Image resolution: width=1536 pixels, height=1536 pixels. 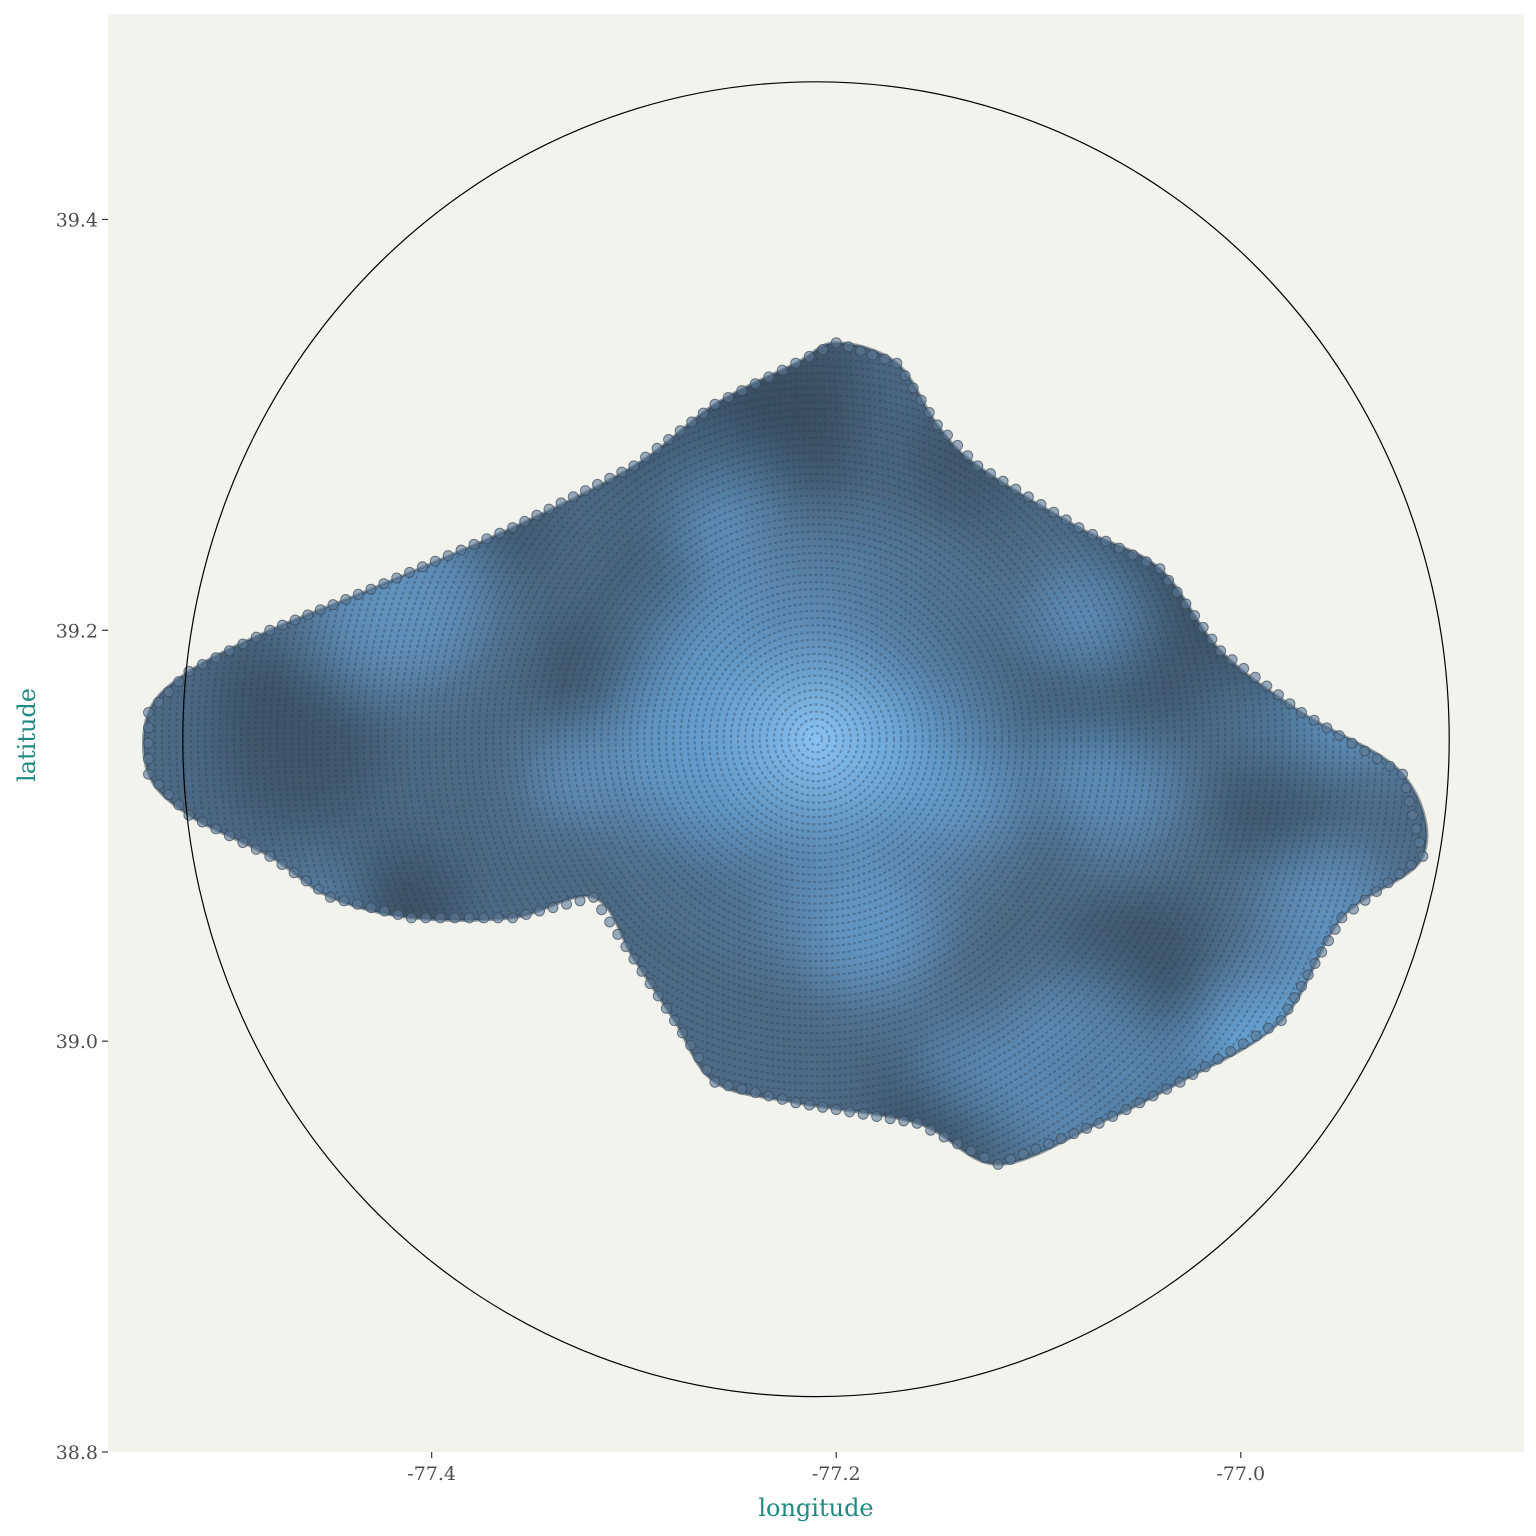 I want to click on center-glow, so click(x=816, y=739).